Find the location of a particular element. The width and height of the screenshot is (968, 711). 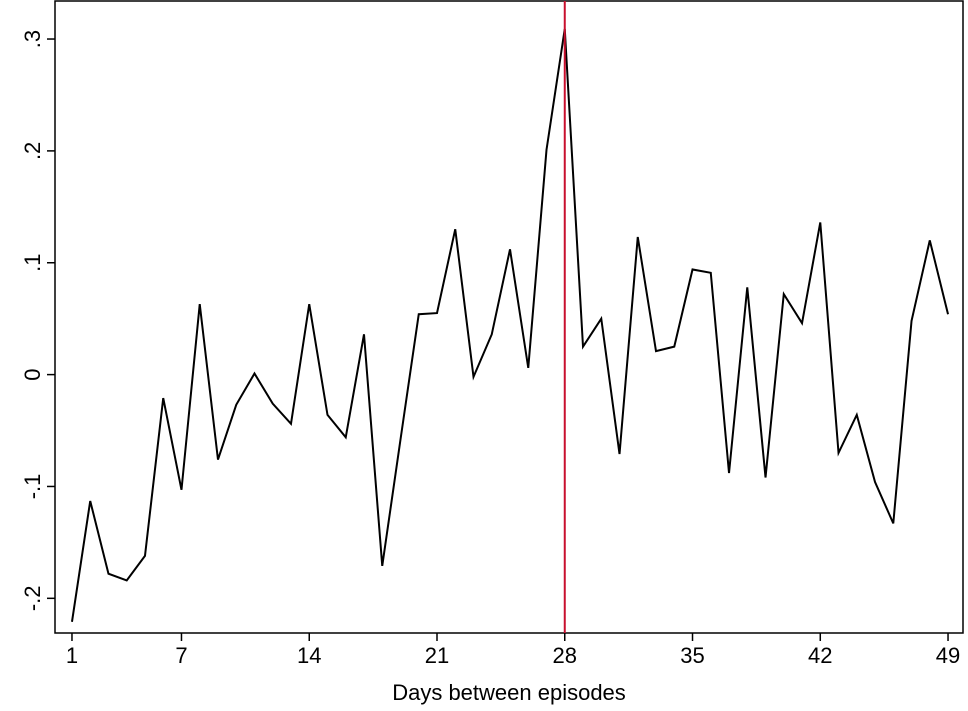

x-tick-label: 42 is located at coordinates (820, 655).